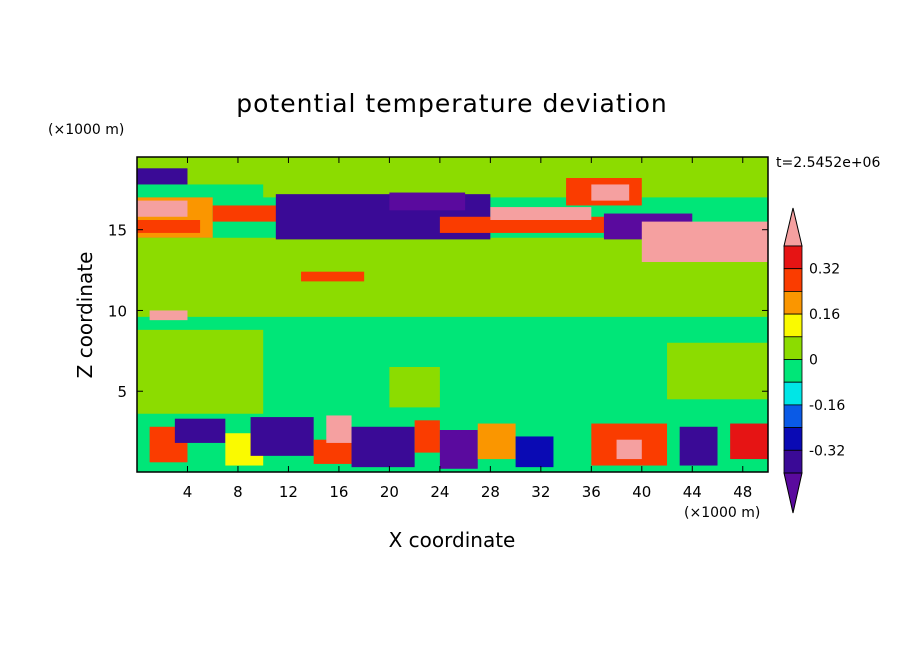  Describe the element at coordinates (828, 163) in the screenshot. I see `time-label: t=2.5452e+06` at that location.